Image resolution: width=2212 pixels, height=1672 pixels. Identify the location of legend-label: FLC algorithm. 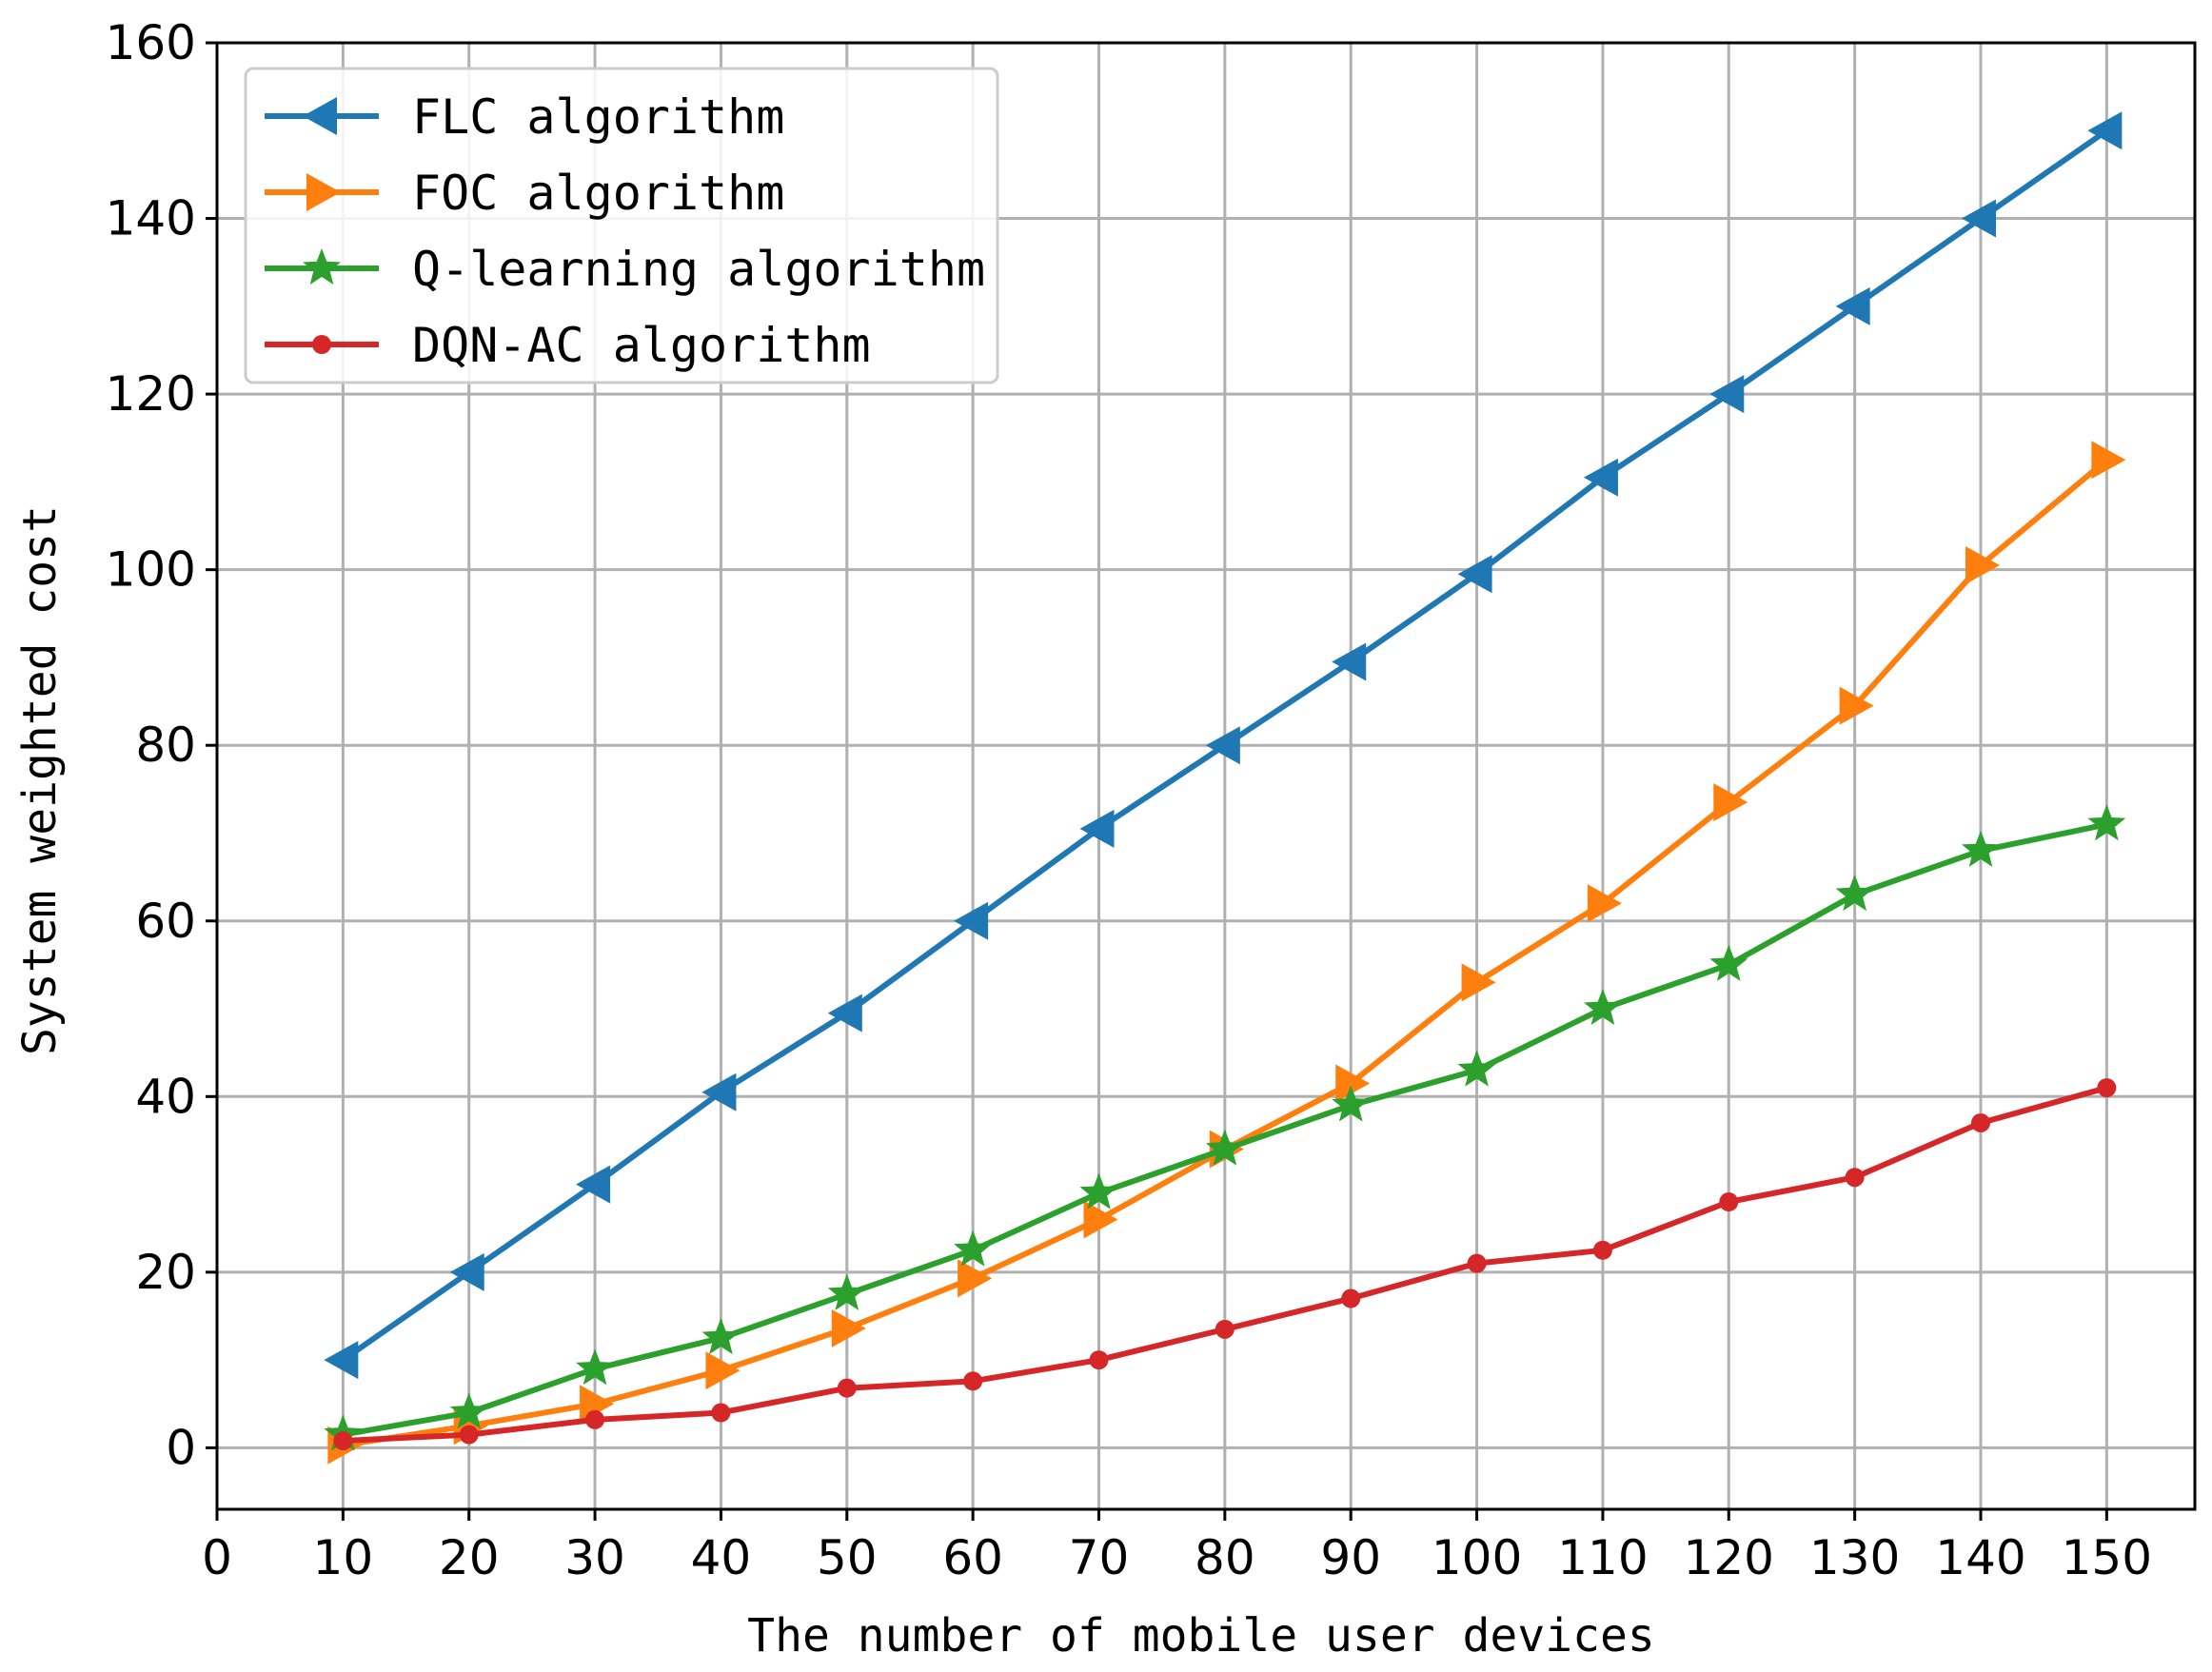
(598, 117).